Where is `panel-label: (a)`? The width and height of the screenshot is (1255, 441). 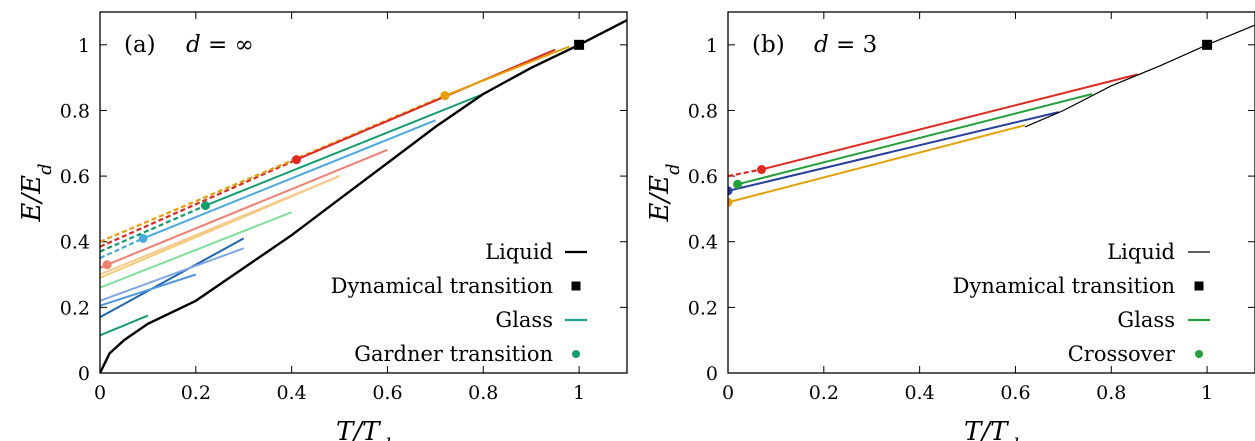
panel-label: (a) is located at coordinates (140, 45).